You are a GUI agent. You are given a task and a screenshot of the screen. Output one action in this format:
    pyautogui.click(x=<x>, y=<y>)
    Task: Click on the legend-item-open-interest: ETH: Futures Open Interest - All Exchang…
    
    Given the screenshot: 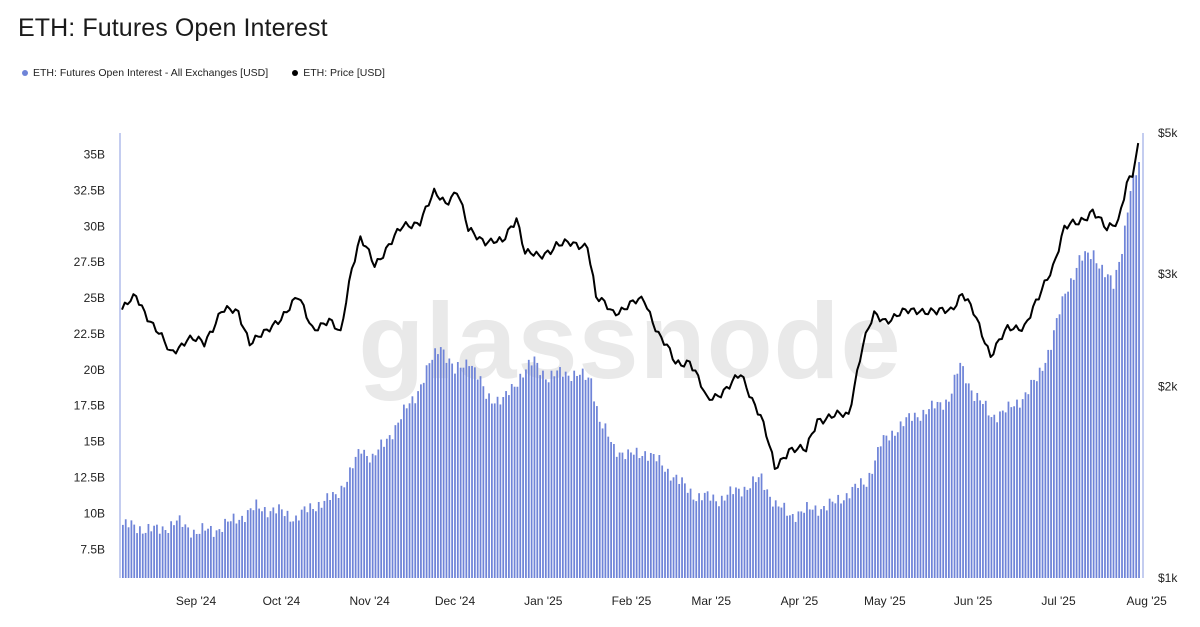 What is the action you would take?
    pyautogui.click(x=145, y=73)
    